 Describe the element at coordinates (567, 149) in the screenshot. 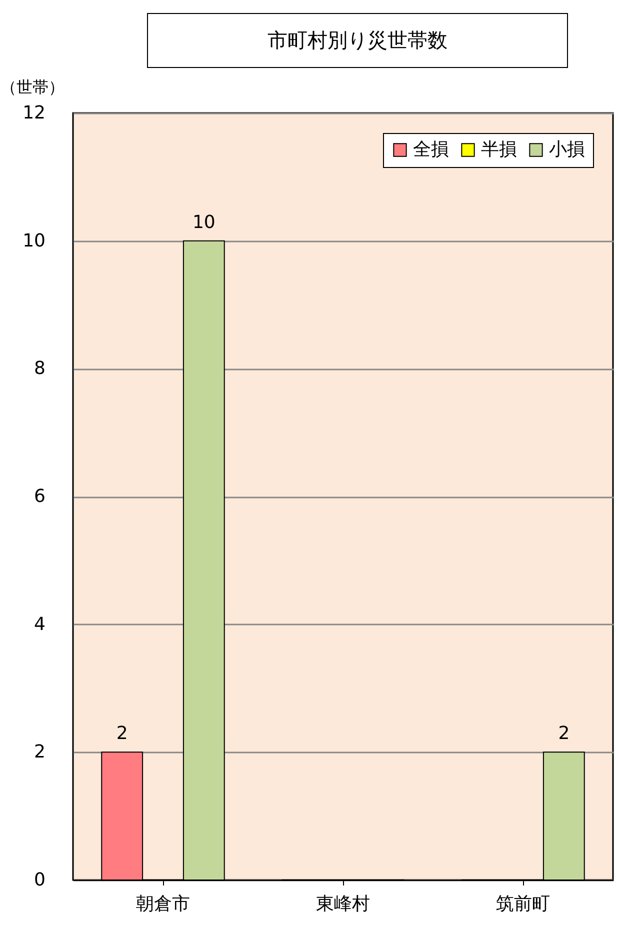

I see `legend-label: 小損` at that location.